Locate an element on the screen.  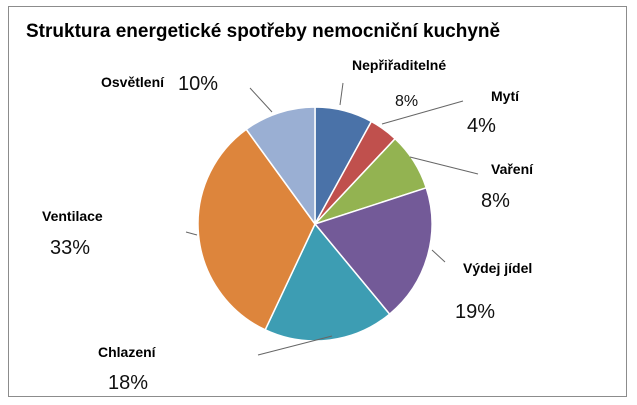
slice-label-4: Výdej jídel is located at coordinates (497, 268).